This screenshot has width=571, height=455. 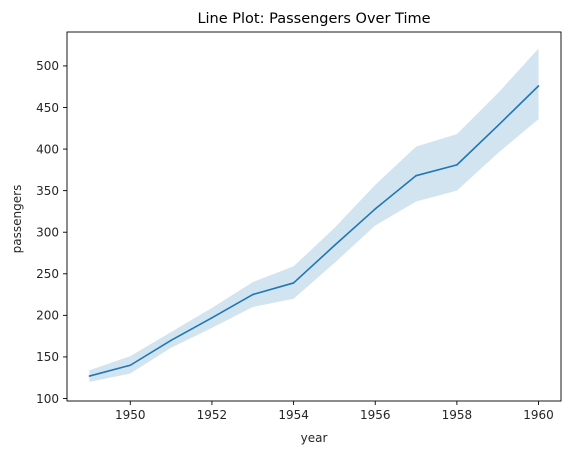 I want to click on x-tick-label: 1952, so click(x=212, y=415).